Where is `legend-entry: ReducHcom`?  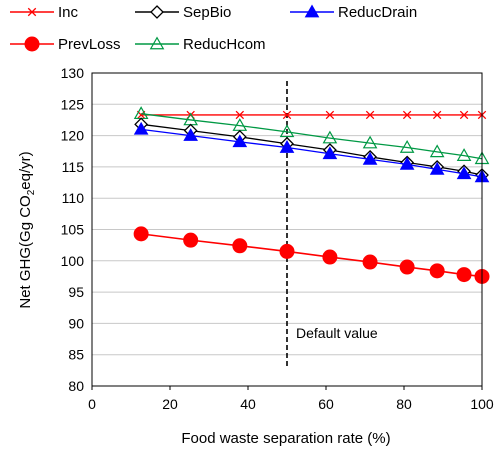 legend-entry: ReducHcom is located at coordinates (200, 44).